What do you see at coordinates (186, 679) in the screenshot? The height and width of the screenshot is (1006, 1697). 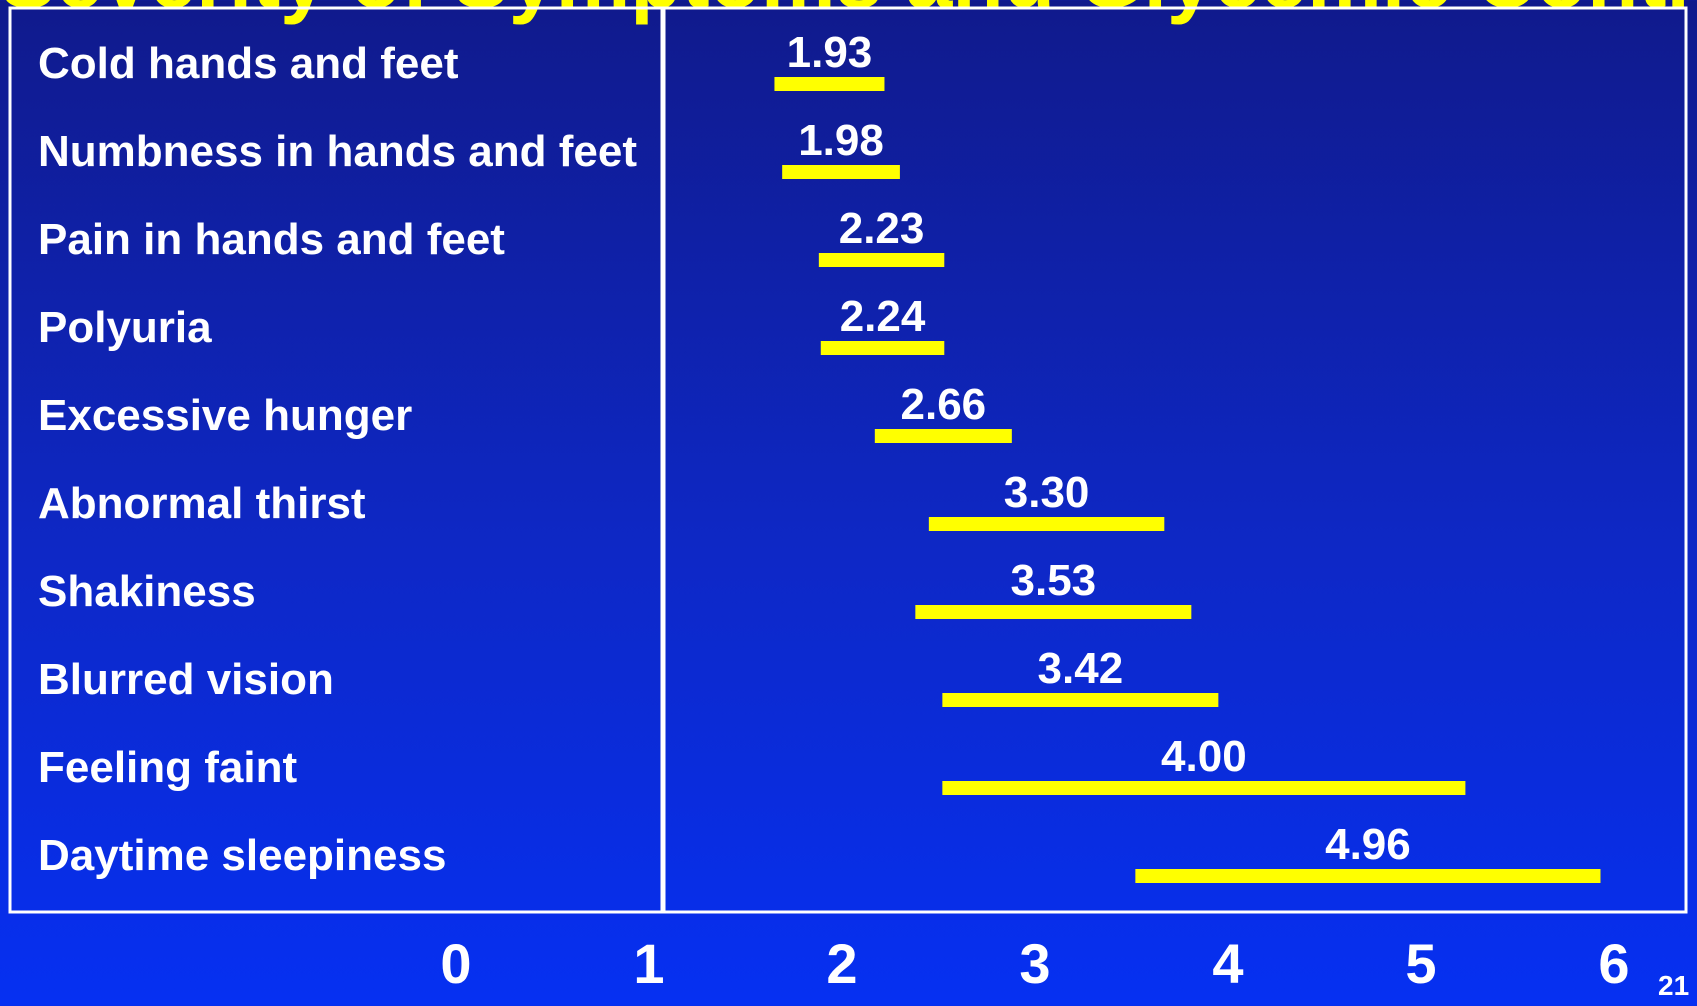 I see `category-label: Blurred vision` at bounding box center [186, 679].